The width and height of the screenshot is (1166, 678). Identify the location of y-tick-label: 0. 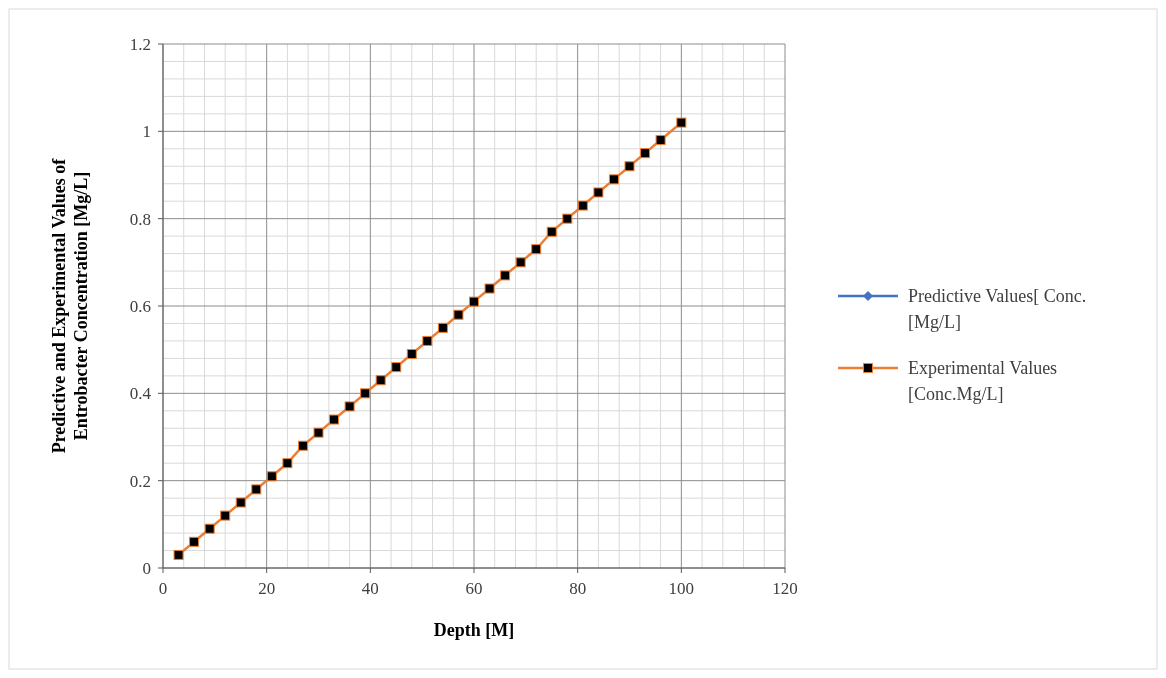
(146, 568).